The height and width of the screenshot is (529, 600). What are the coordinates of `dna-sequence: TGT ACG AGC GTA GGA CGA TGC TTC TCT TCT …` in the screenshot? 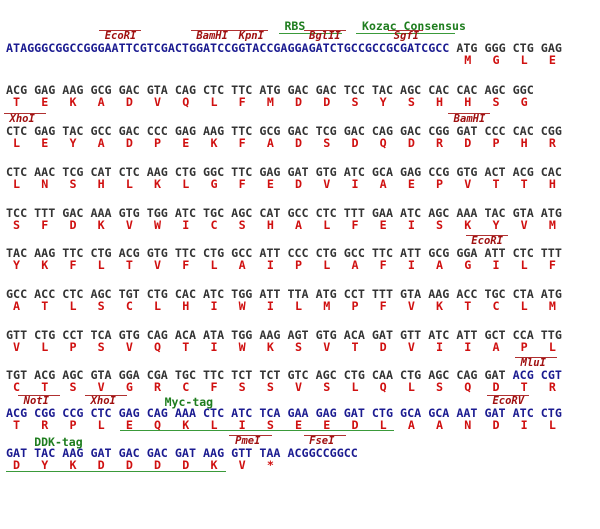 It's located at (284, 375).